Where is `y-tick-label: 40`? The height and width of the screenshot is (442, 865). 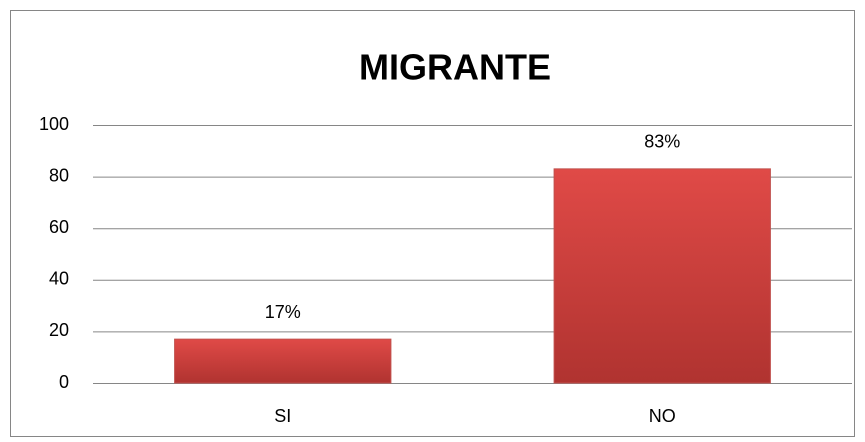 y-tick-label: 40 is located at coordinates (59, 279).